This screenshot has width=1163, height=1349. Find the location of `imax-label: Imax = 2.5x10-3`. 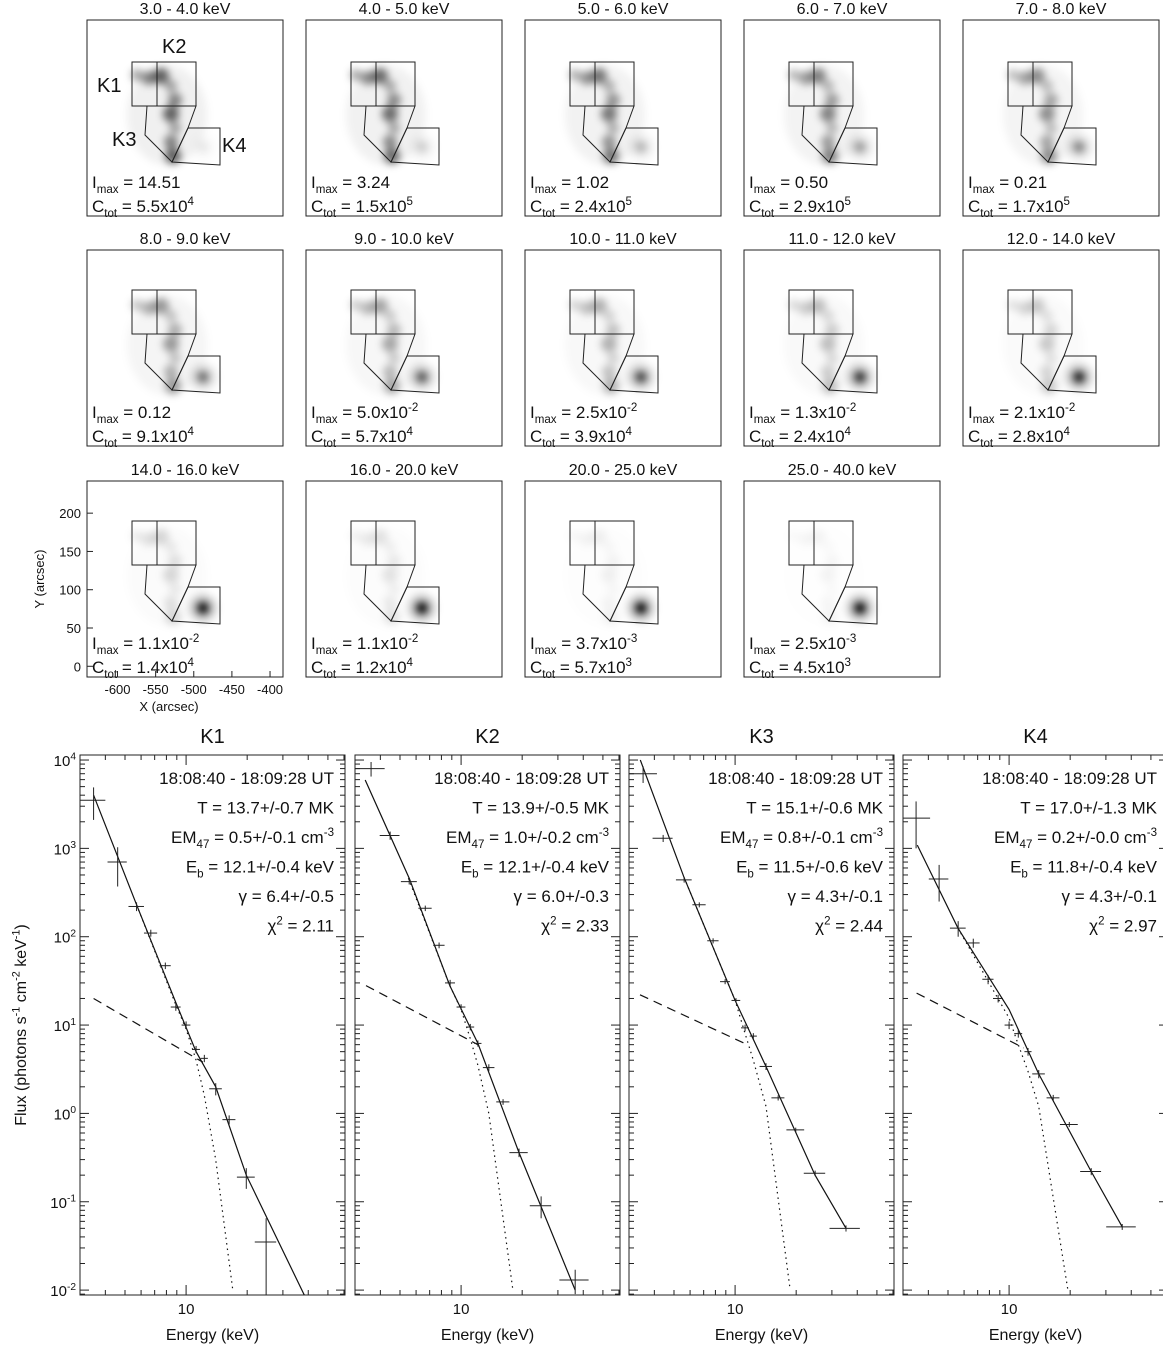

imax-label: Imax = 2.5x10-3 is located at coordinates (802, 645).